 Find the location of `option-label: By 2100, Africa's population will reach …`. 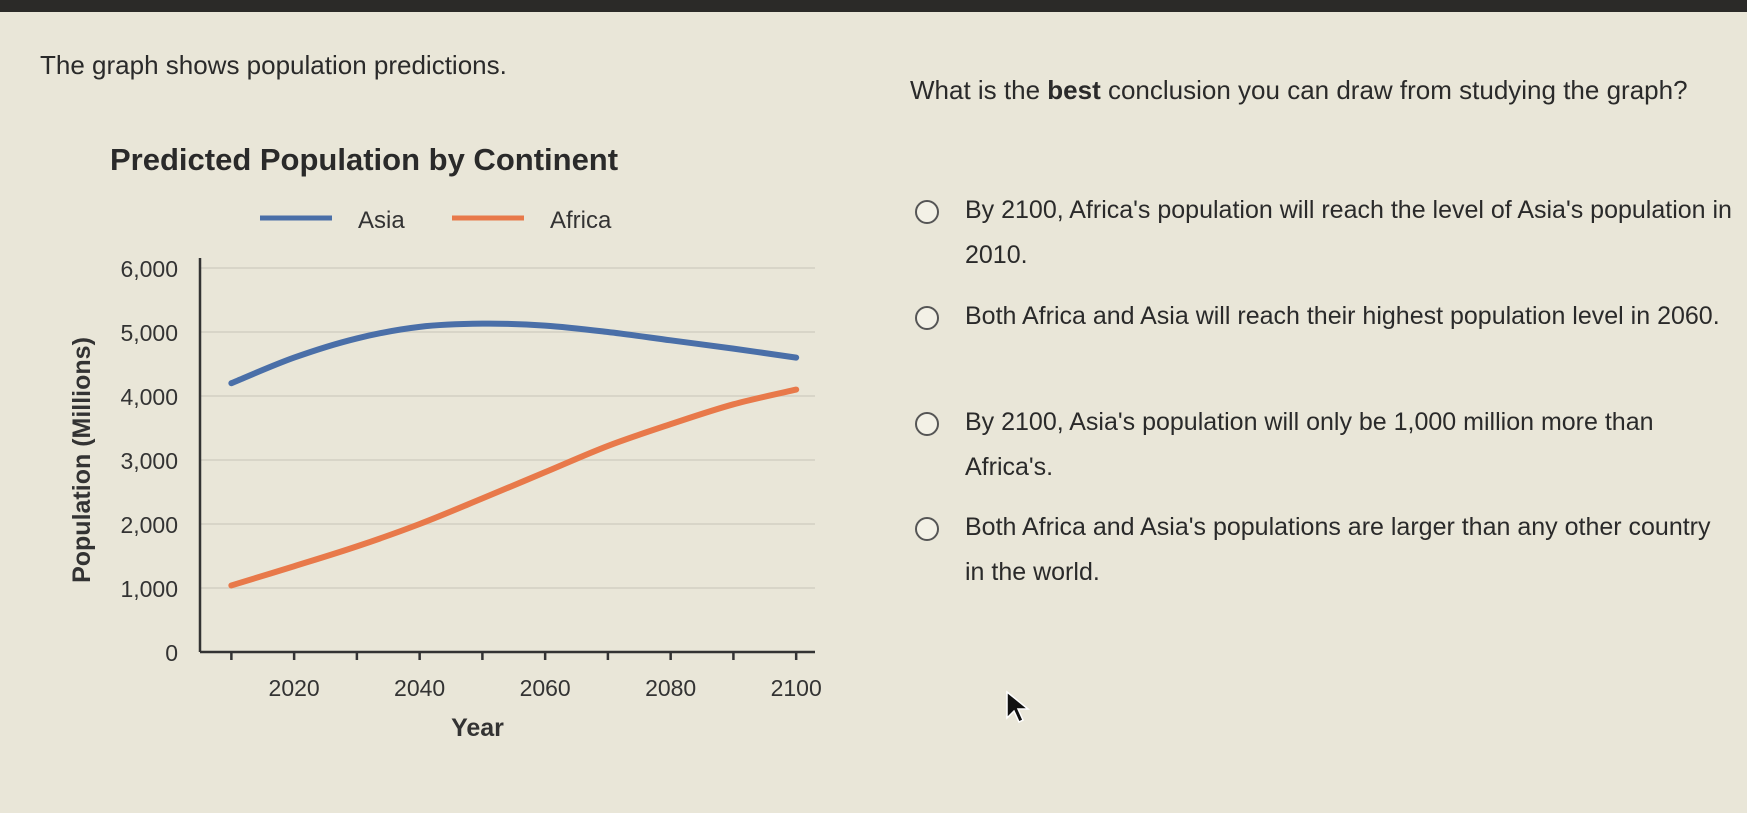

option-label: By 2100, Africa's population will reach … is located at coordinates (1348, 232).